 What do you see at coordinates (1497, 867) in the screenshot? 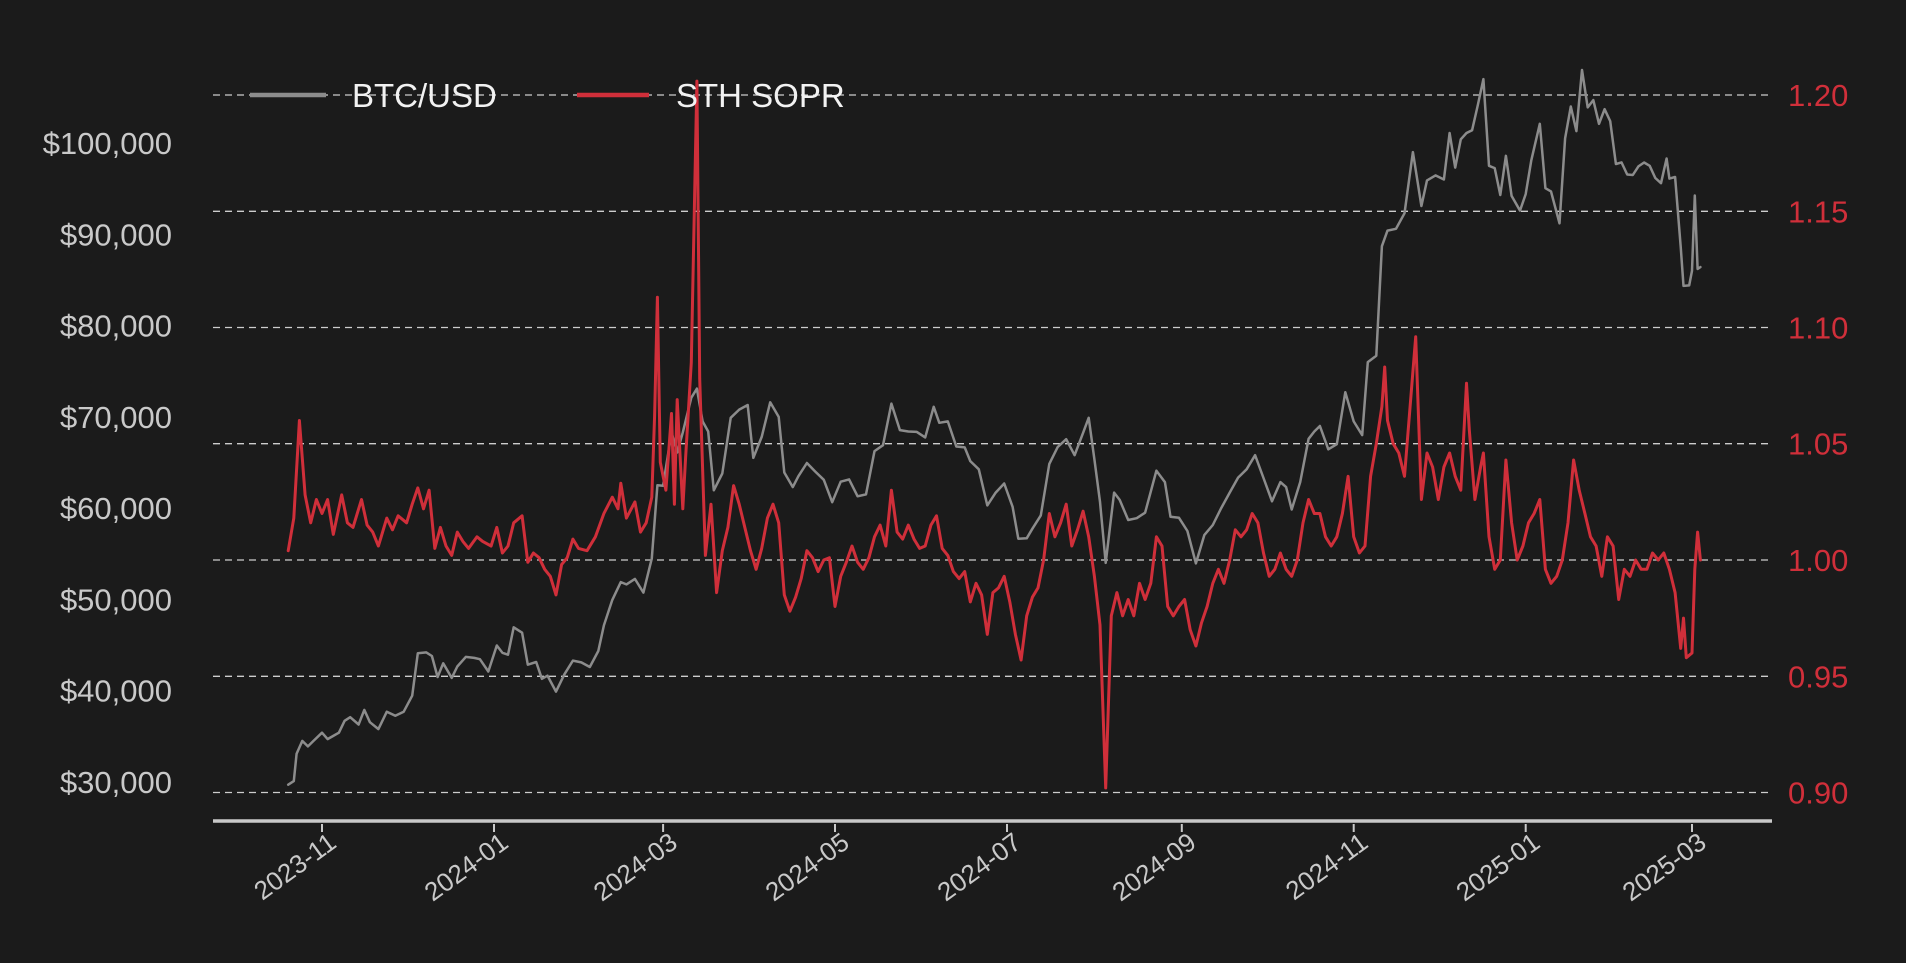
I see `x-tick-label: 2025-01` at bounding box center [1497, 867].